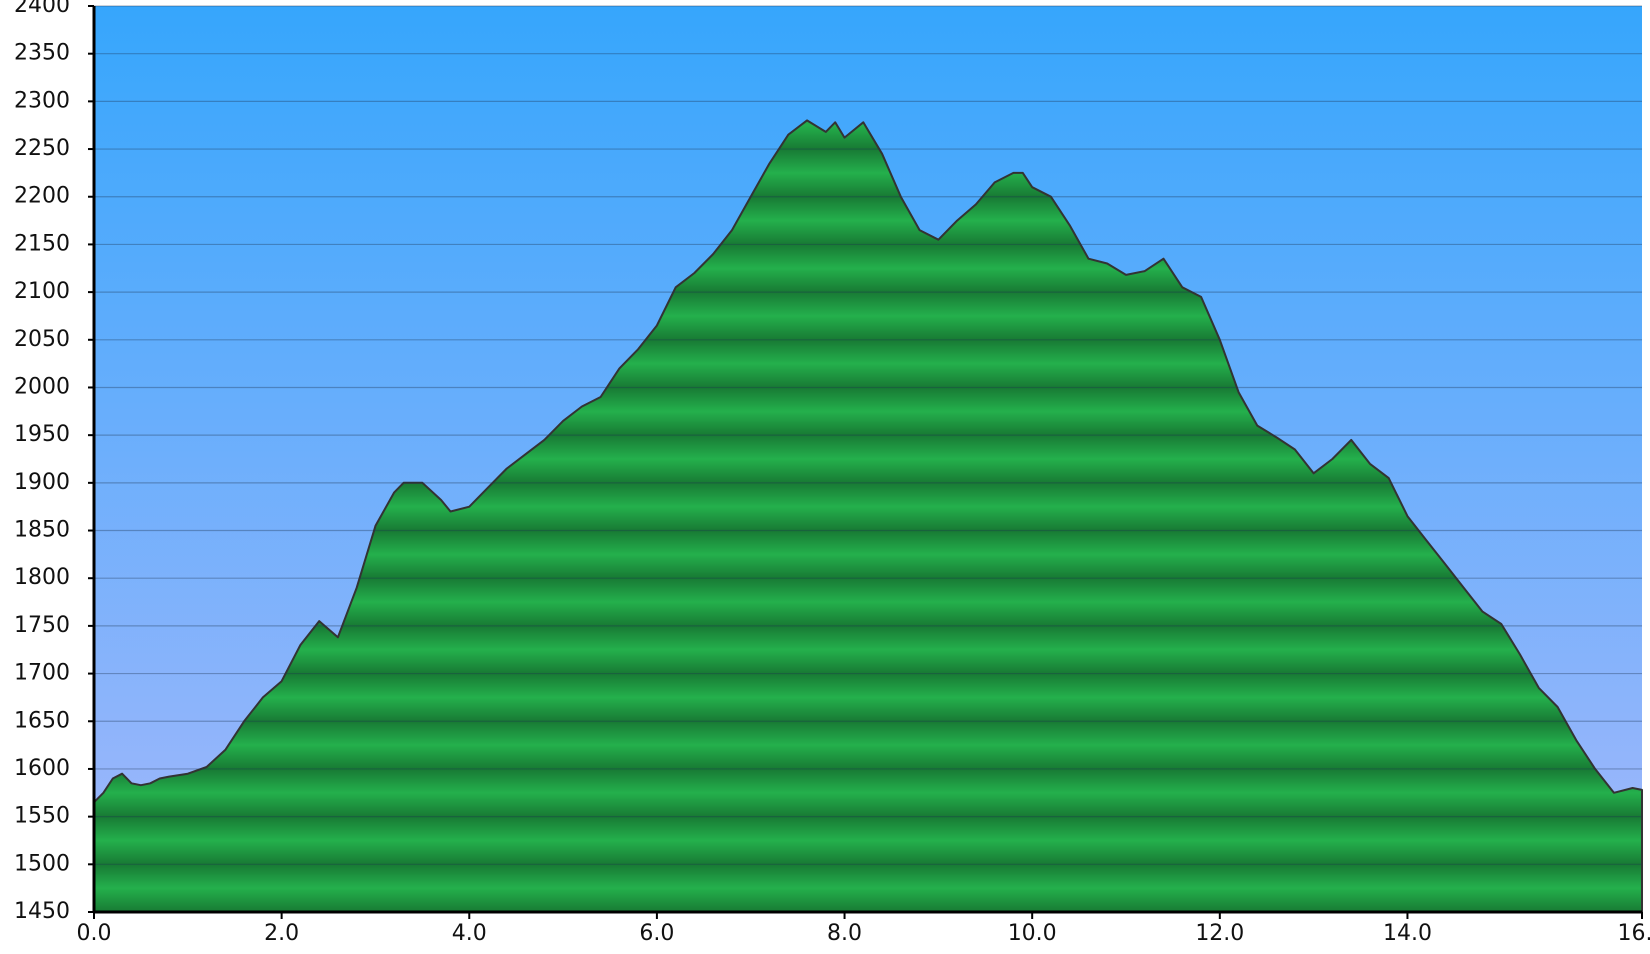 Image resolution: width=1650 pixels, height=954 pixels. I want to click on y-tick-label: 1750, so click(42, 625).